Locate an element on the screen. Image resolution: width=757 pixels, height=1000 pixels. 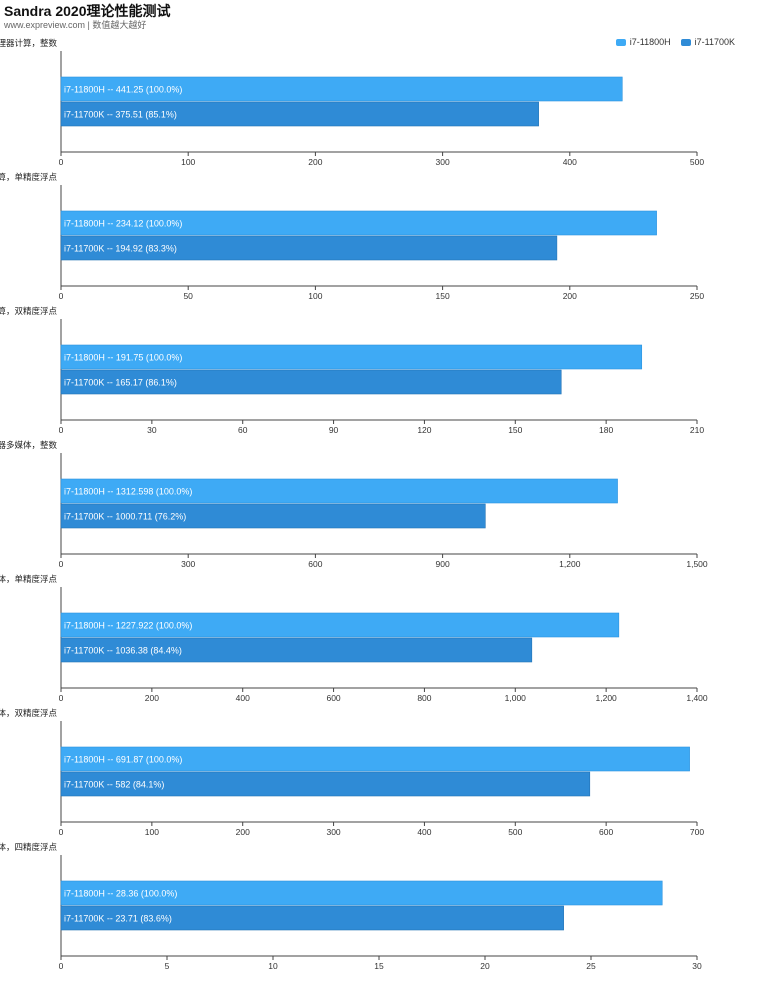
x-tick-label-1-0: 0 is located at coordinates (61, 296).